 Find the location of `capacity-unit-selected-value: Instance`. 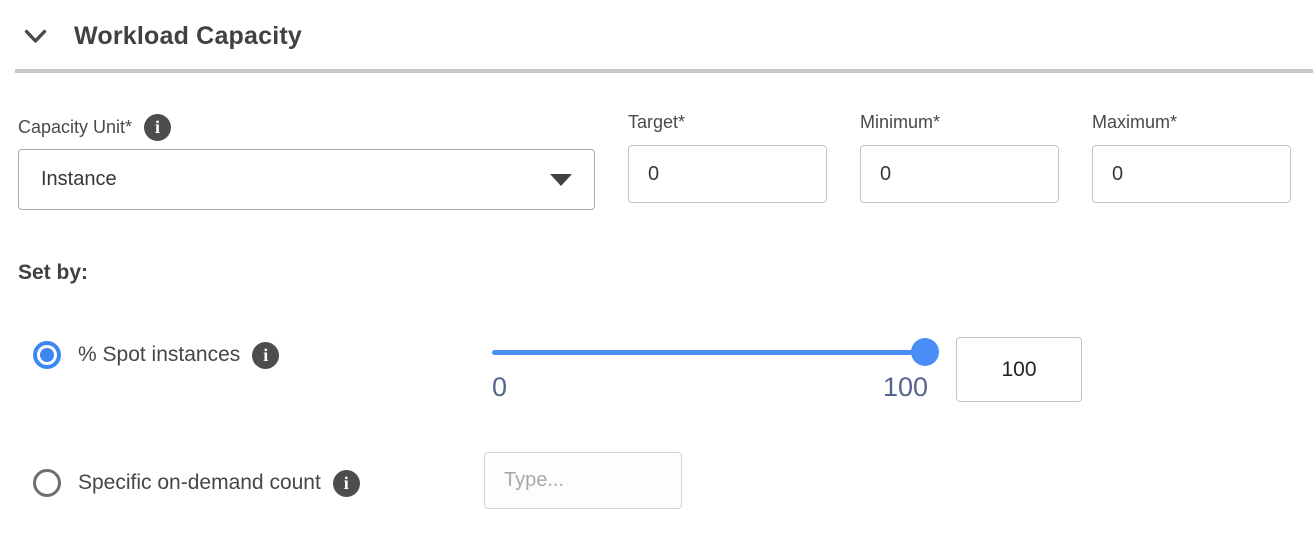

capacity-unit-selected-value: Instance is located at coordinates (79, 179).